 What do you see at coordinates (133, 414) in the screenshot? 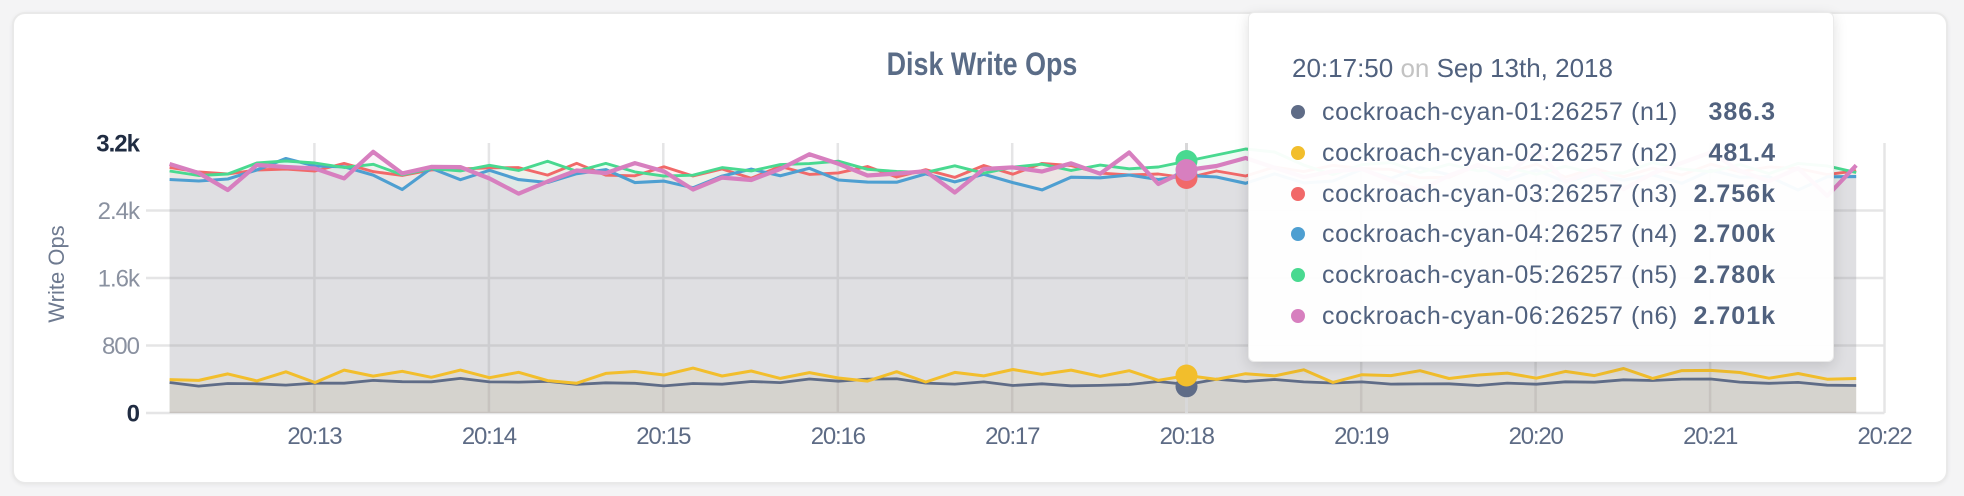
I see `svg-text: 0` at bounding box center [133, 414].